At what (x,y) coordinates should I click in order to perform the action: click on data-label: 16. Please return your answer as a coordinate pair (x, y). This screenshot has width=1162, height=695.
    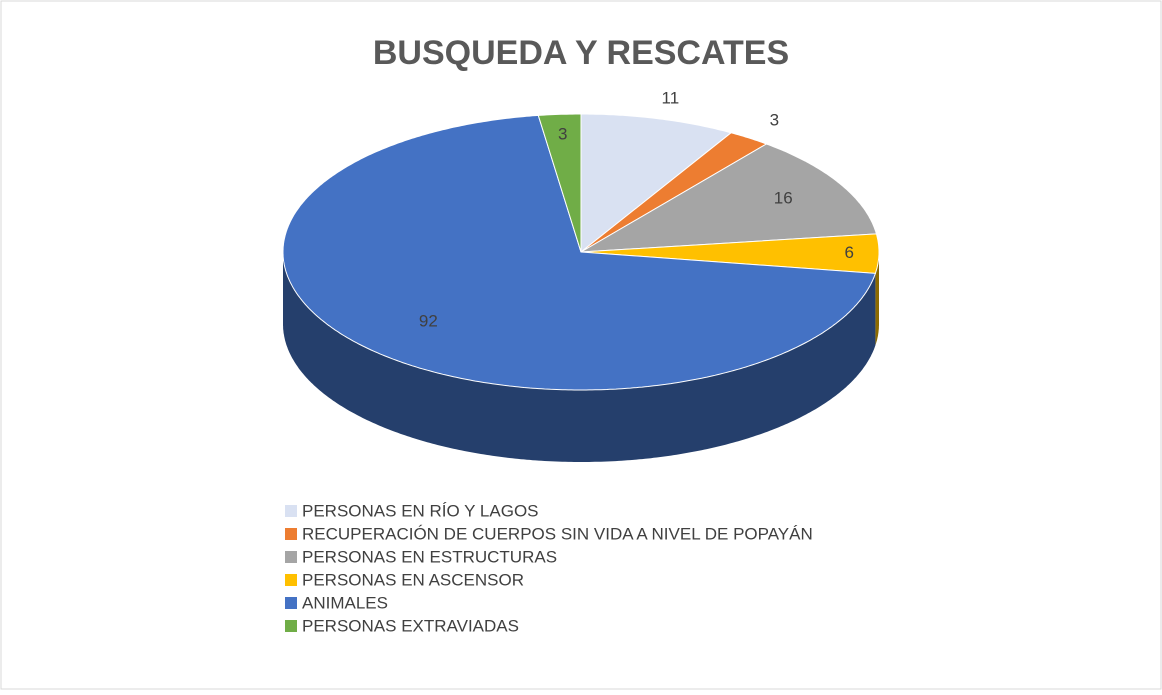
    Looking at the image, I should click on (783, 197).